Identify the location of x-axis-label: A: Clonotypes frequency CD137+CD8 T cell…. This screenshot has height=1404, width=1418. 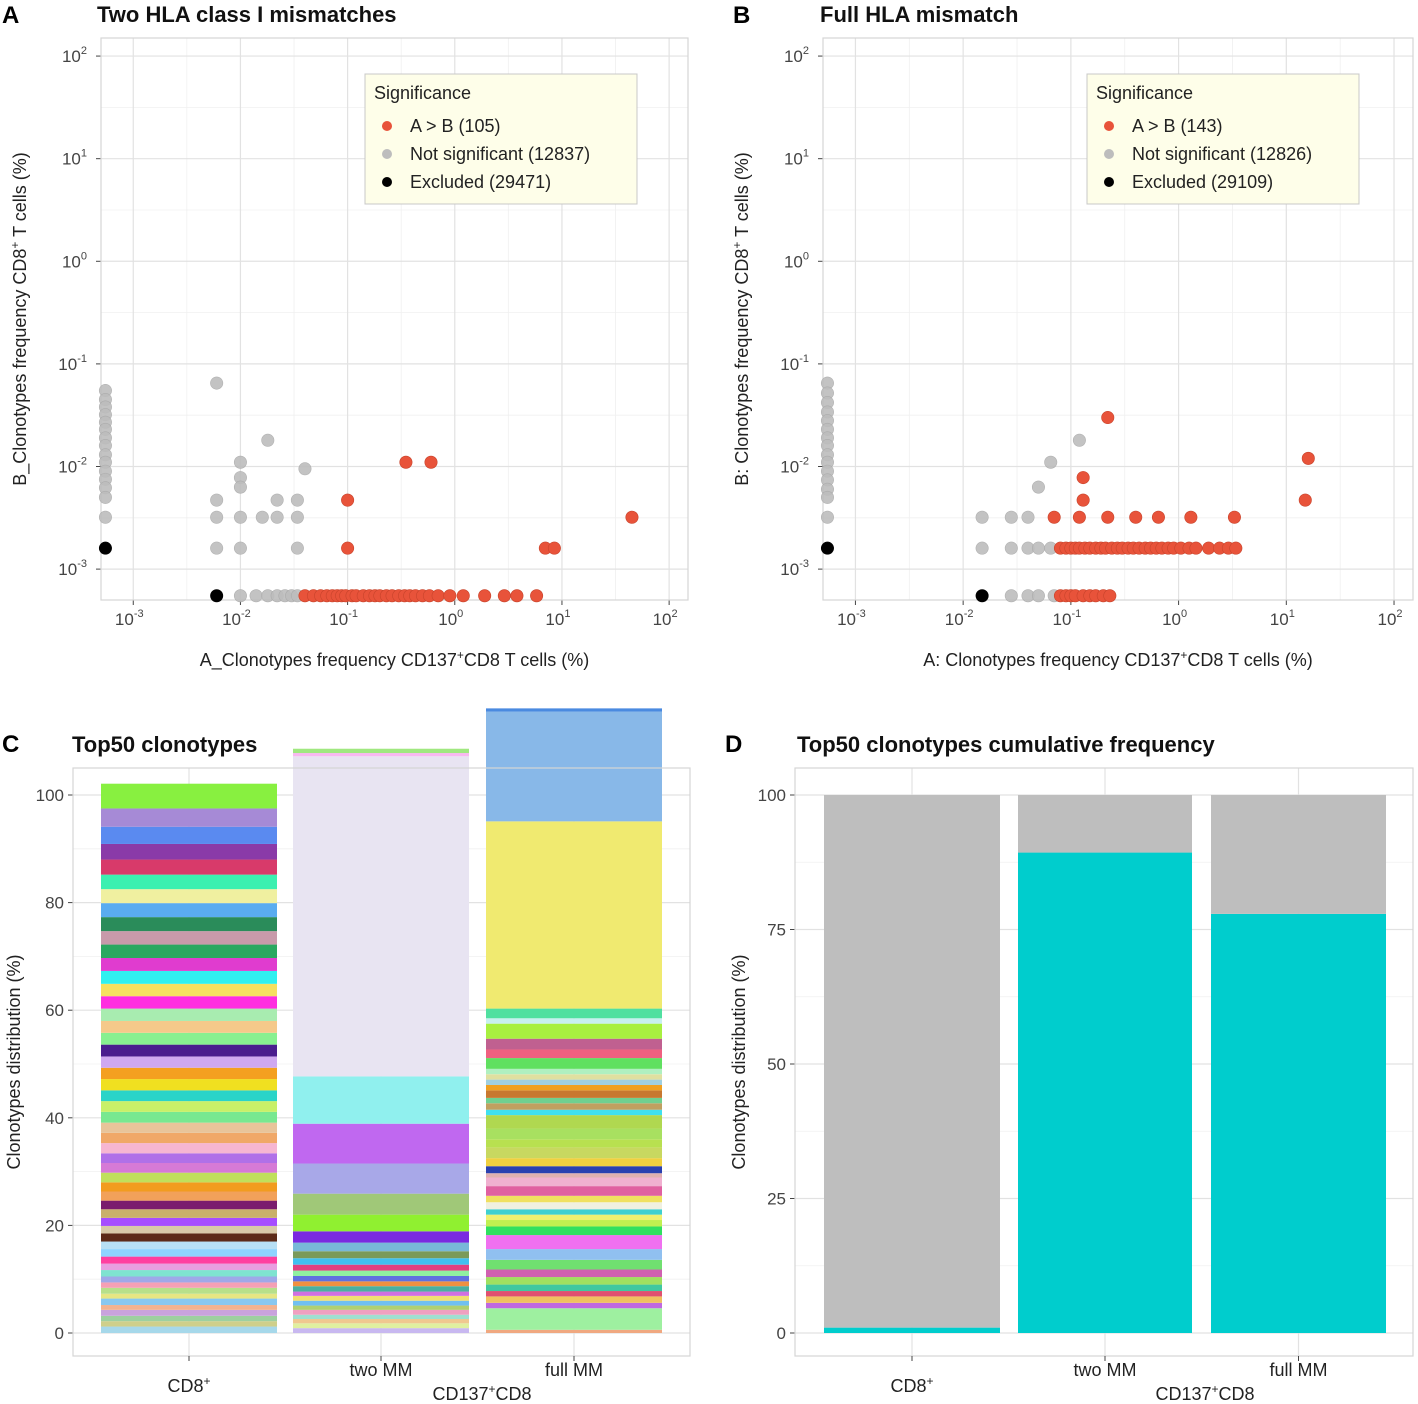
(1118, 659).